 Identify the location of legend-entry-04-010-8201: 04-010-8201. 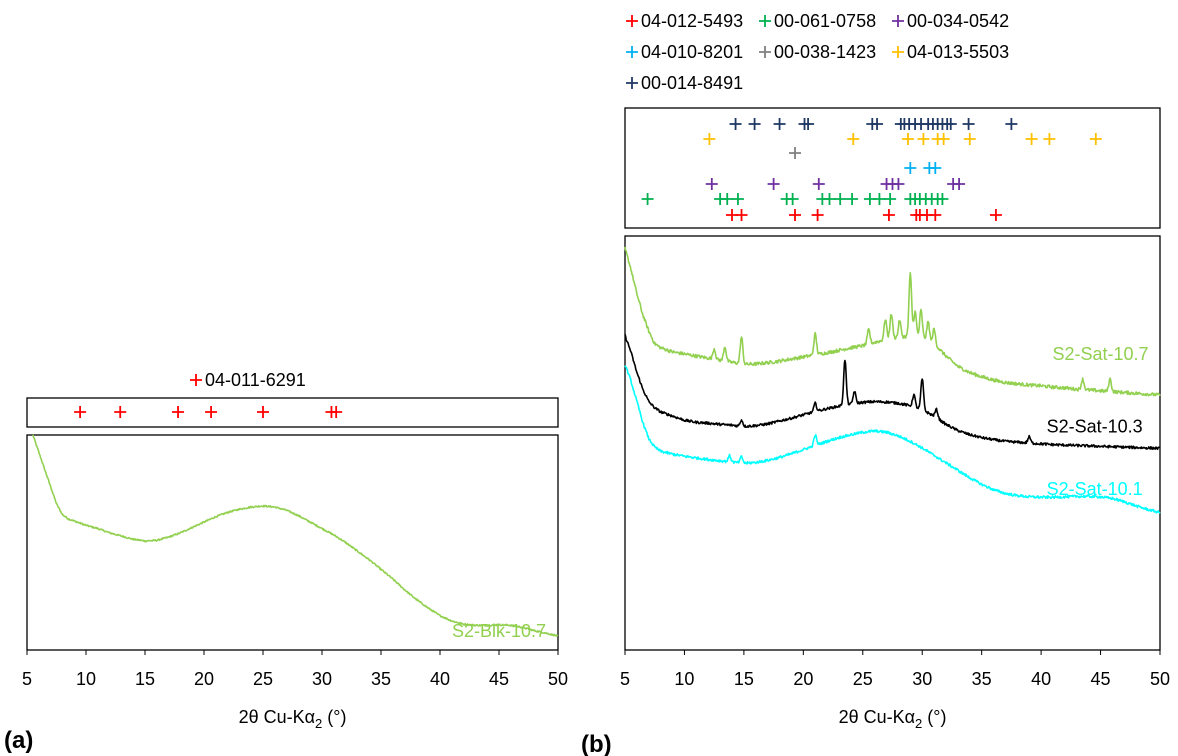
(684, 52).